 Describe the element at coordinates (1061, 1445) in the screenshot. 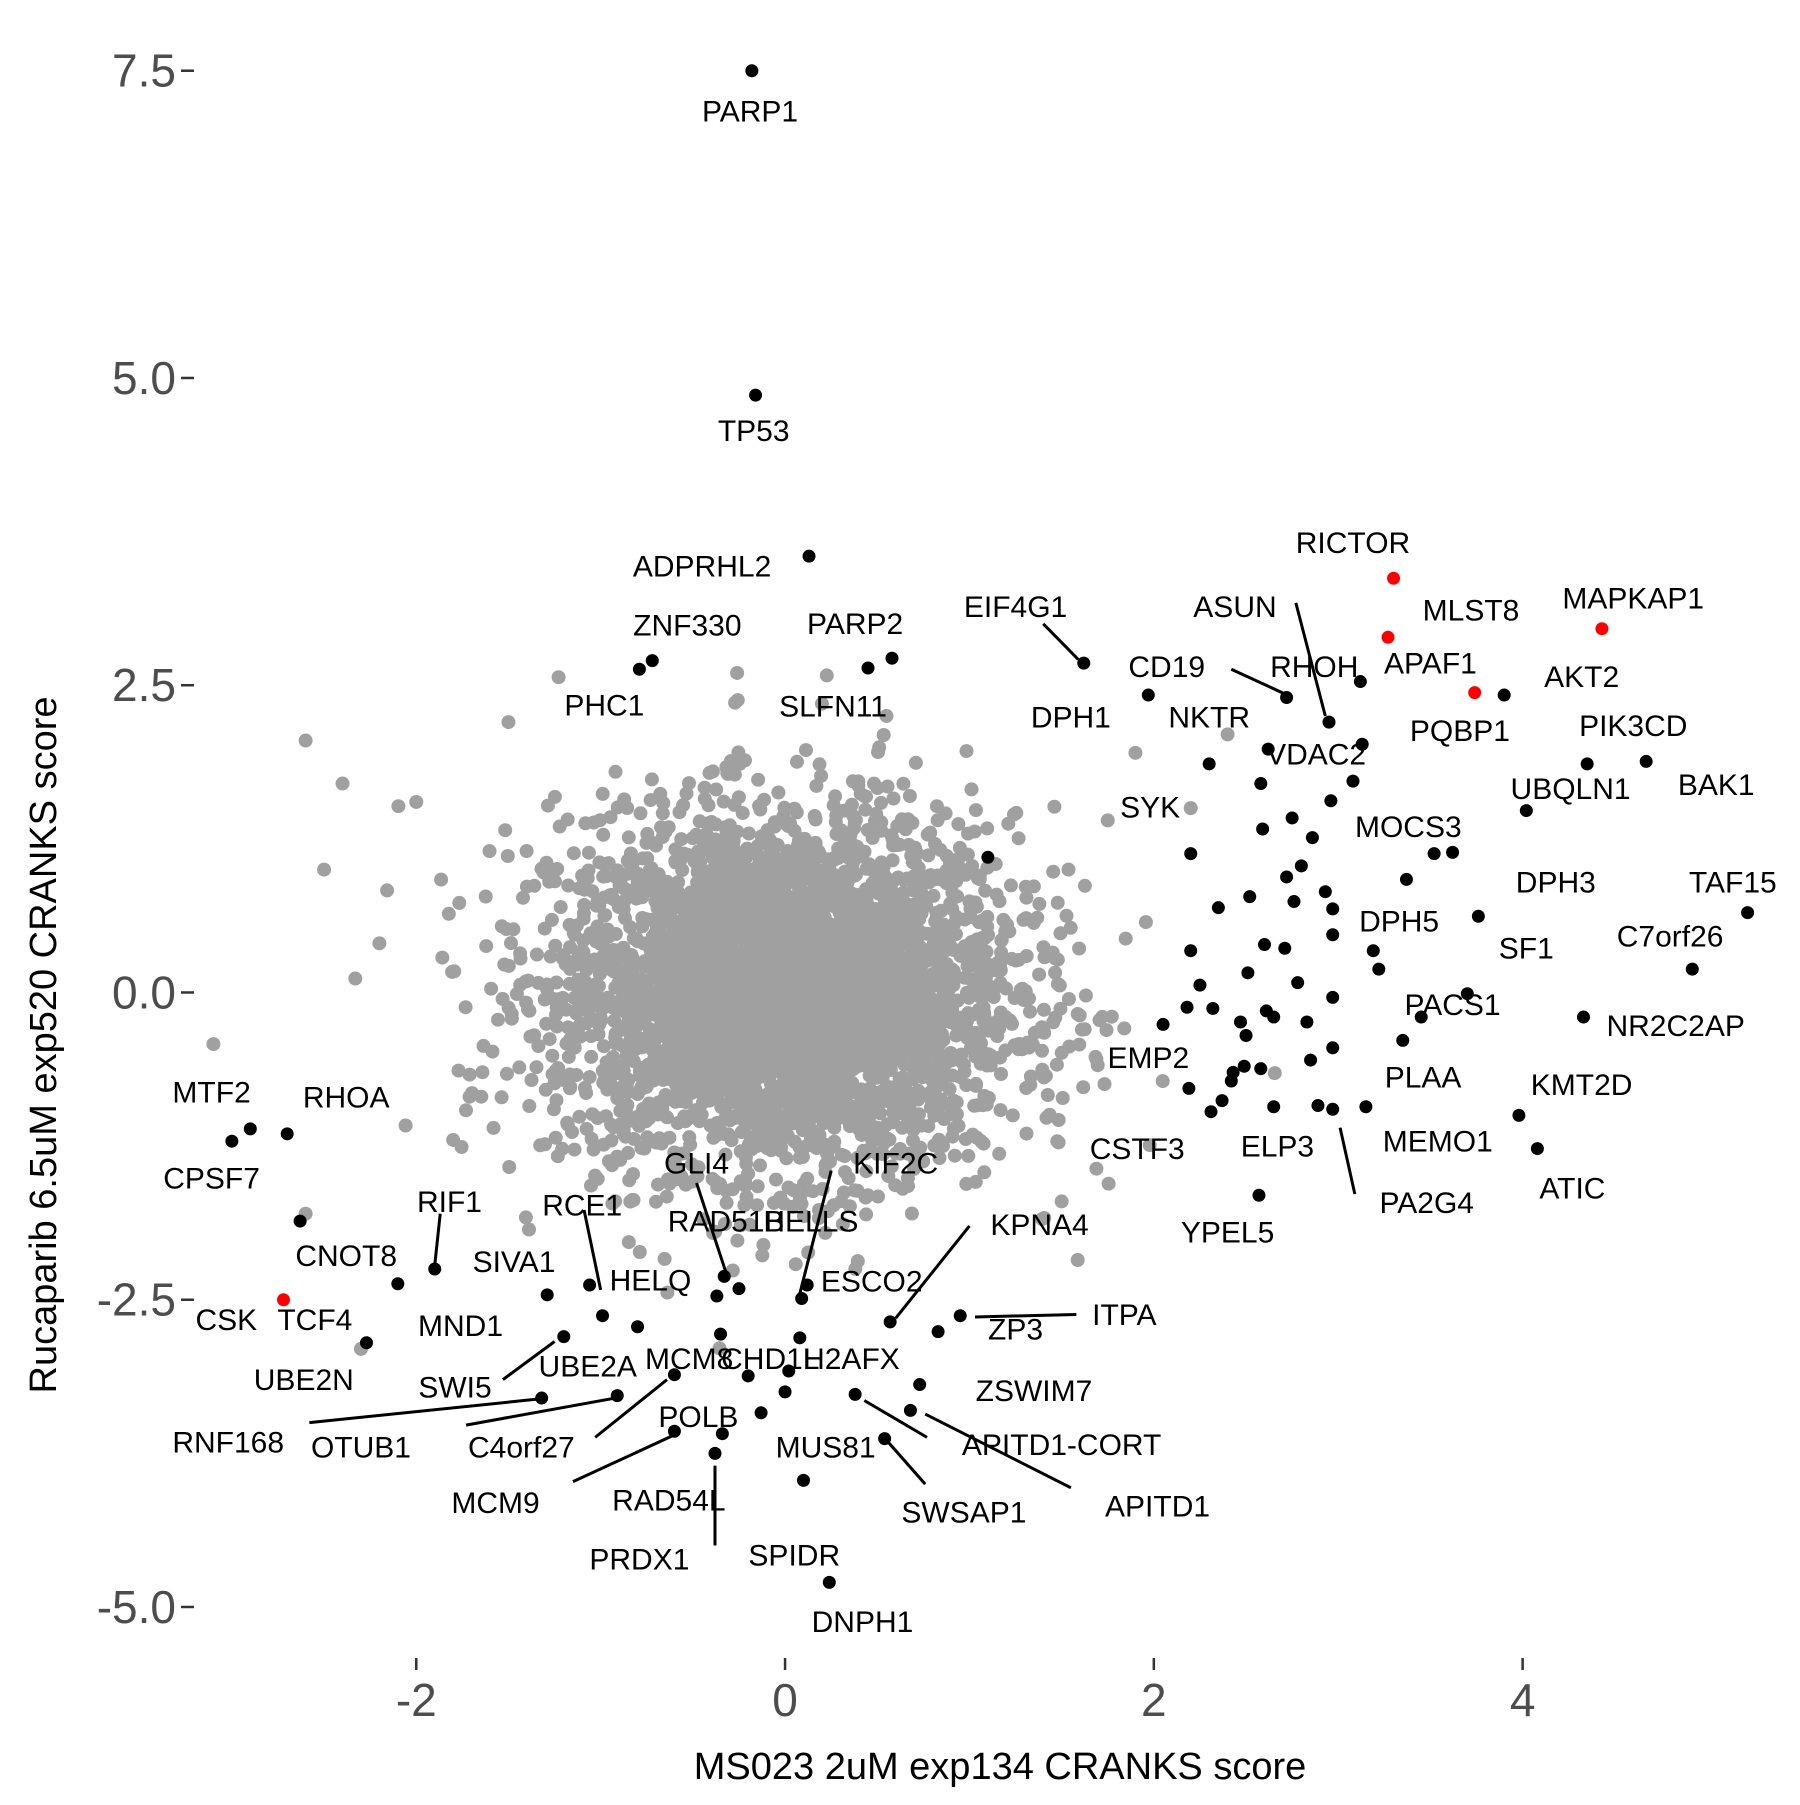

I see `gene-label: APITD1-CORT` at that location.